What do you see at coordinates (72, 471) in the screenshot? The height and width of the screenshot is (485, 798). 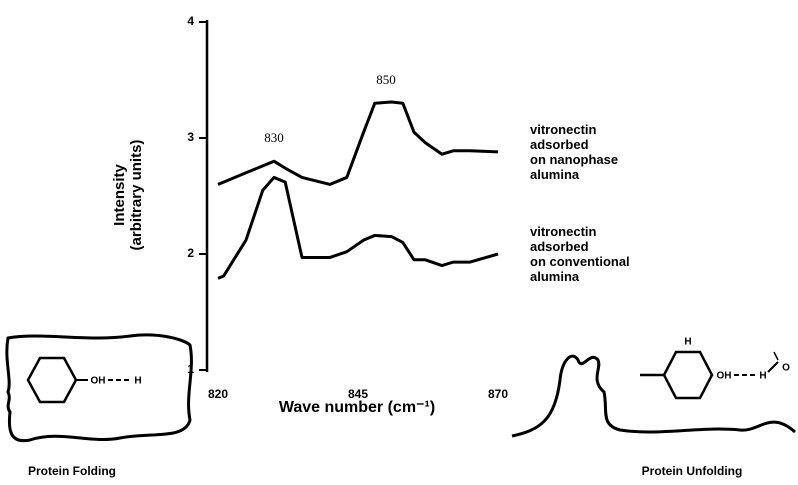 I see `folding-label: Protein Folding` at bounding box center [72, 471].